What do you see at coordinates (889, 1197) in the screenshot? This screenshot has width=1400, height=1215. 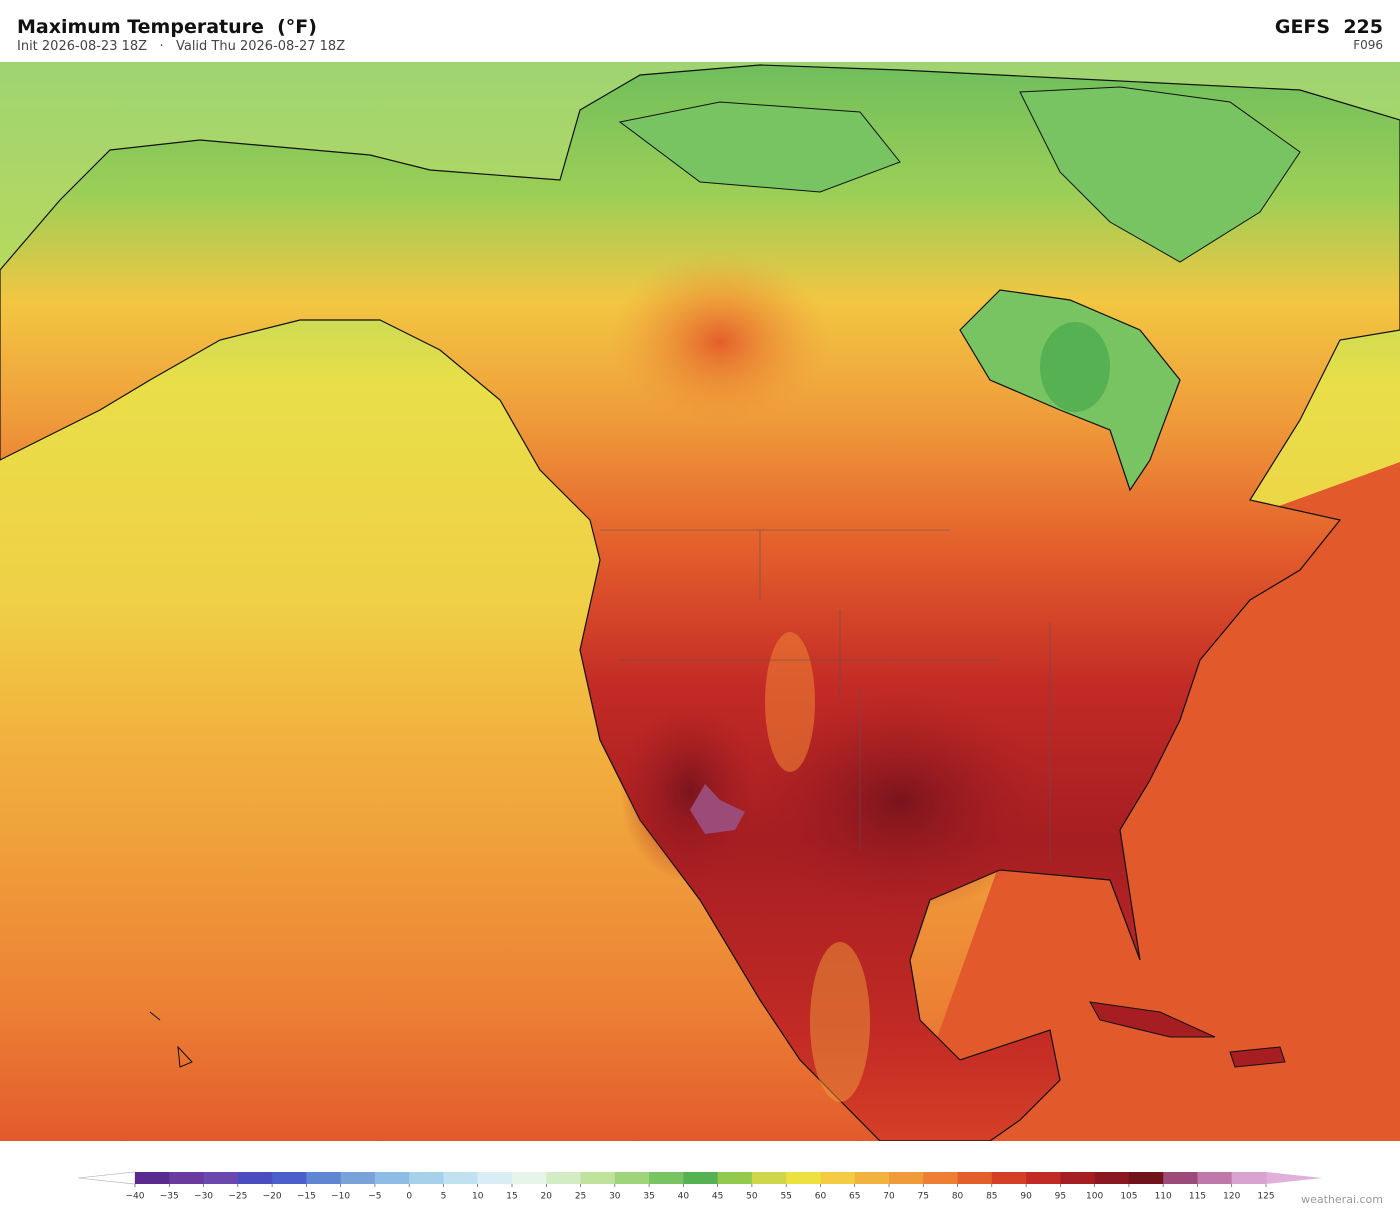 I see `colorbar-label: 70` at bounding box center [889, 1197].